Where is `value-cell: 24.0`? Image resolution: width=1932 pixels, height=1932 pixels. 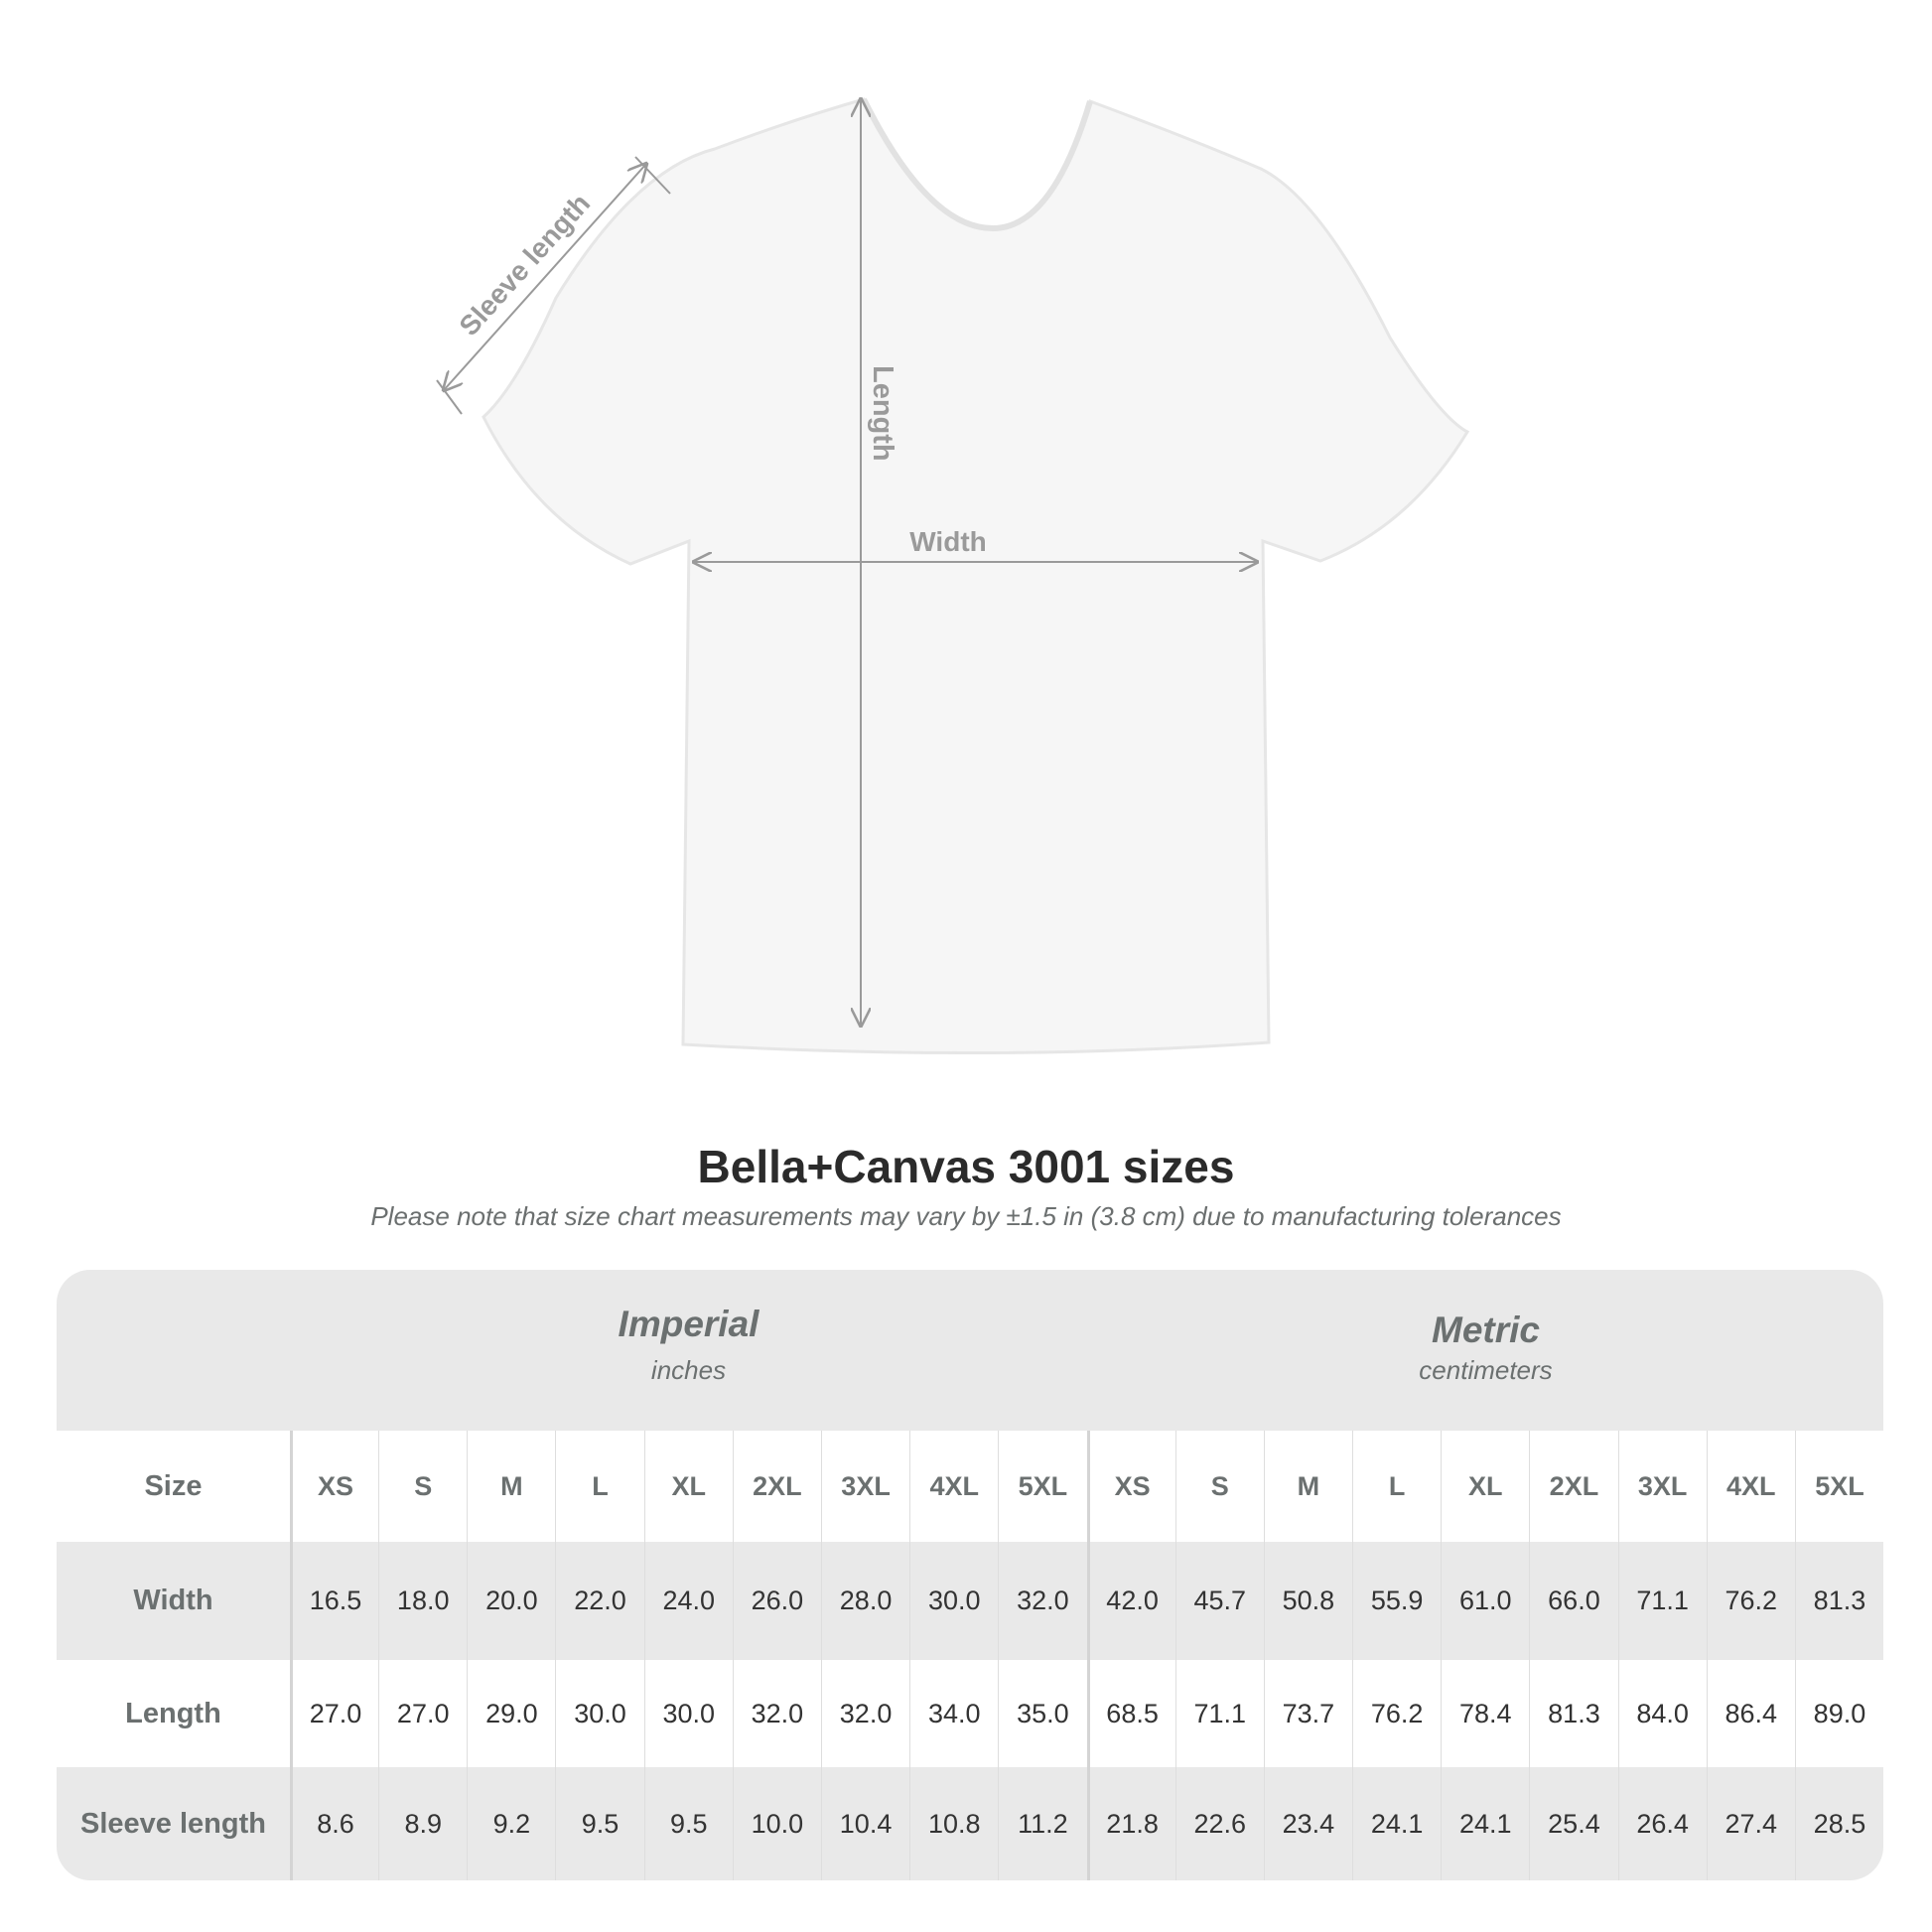
value-cell: 24.0 is located at coordinates (688, 1601).